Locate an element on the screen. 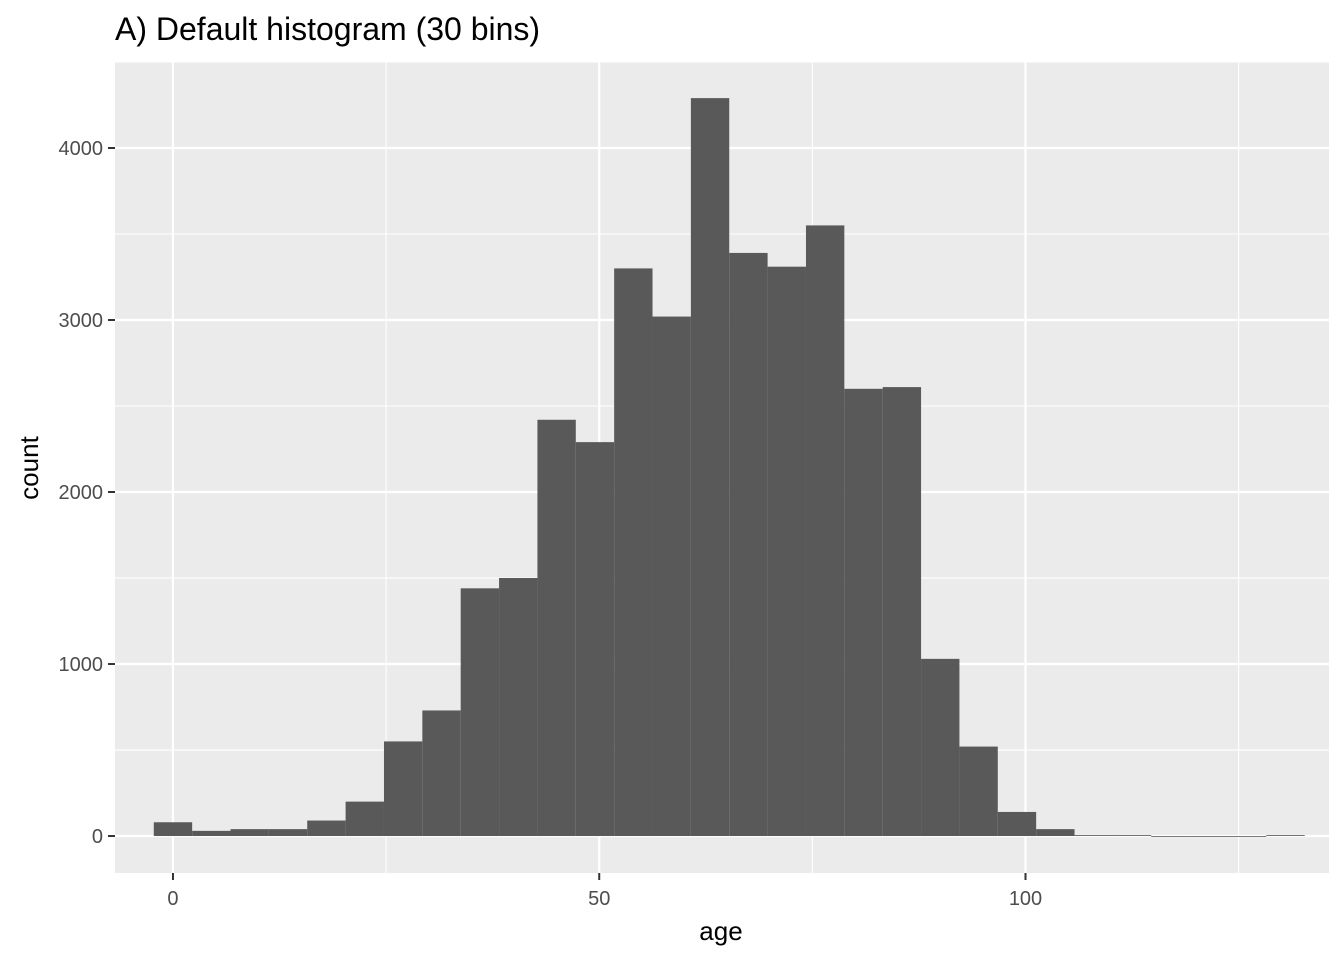 This screenshot has height=960, width=1344. x-axis: 0 50 100 is located at coordinates (604, 891).